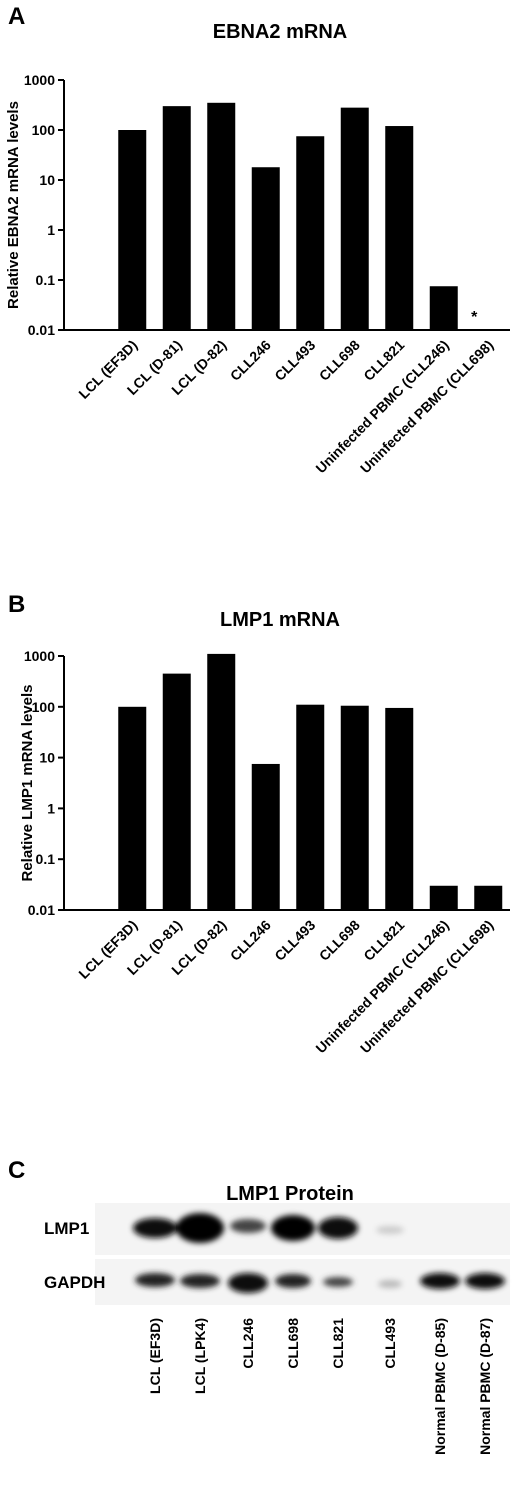  What do you see at coordinates (27, 782) in the screenshot?
I see `y-axis-label: Relative LMP1 mRNA levels` at bounding box center [27, 782].